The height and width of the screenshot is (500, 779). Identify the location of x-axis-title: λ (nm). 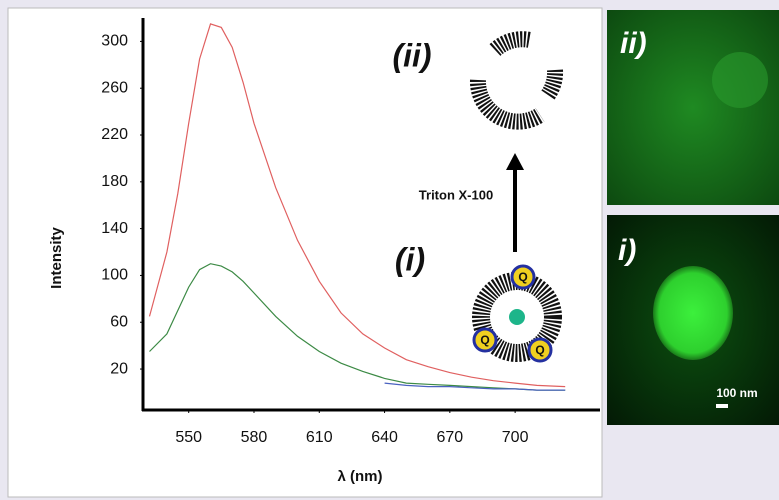
(360, 476).